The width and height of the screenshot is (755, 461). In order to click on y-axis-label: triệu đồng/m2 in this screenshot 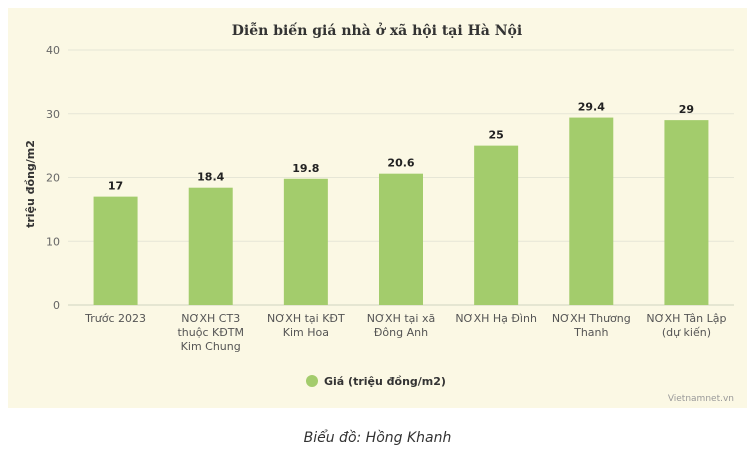, I will do `click(30, 184)`.